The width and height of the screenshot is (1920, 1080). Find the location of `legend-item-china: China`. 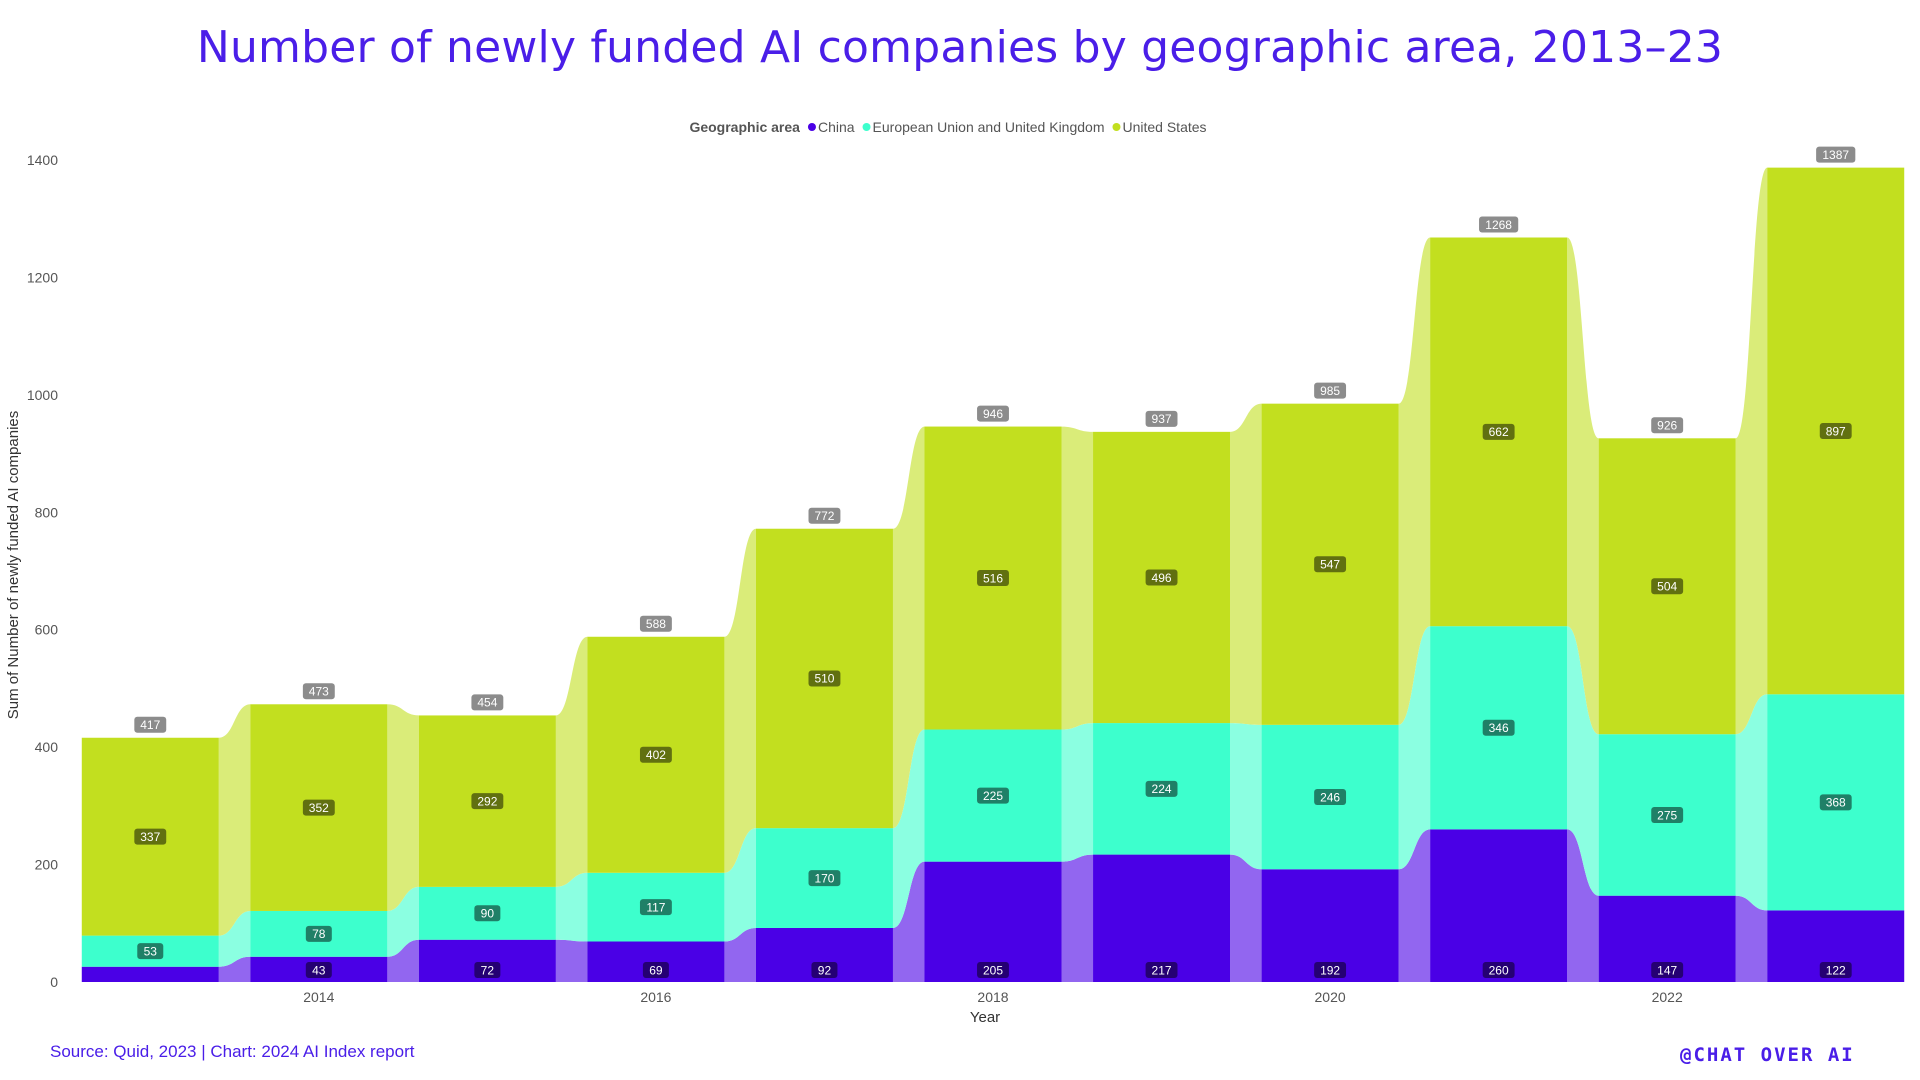

legend-item-china: China is located at coordinates (831, 127).